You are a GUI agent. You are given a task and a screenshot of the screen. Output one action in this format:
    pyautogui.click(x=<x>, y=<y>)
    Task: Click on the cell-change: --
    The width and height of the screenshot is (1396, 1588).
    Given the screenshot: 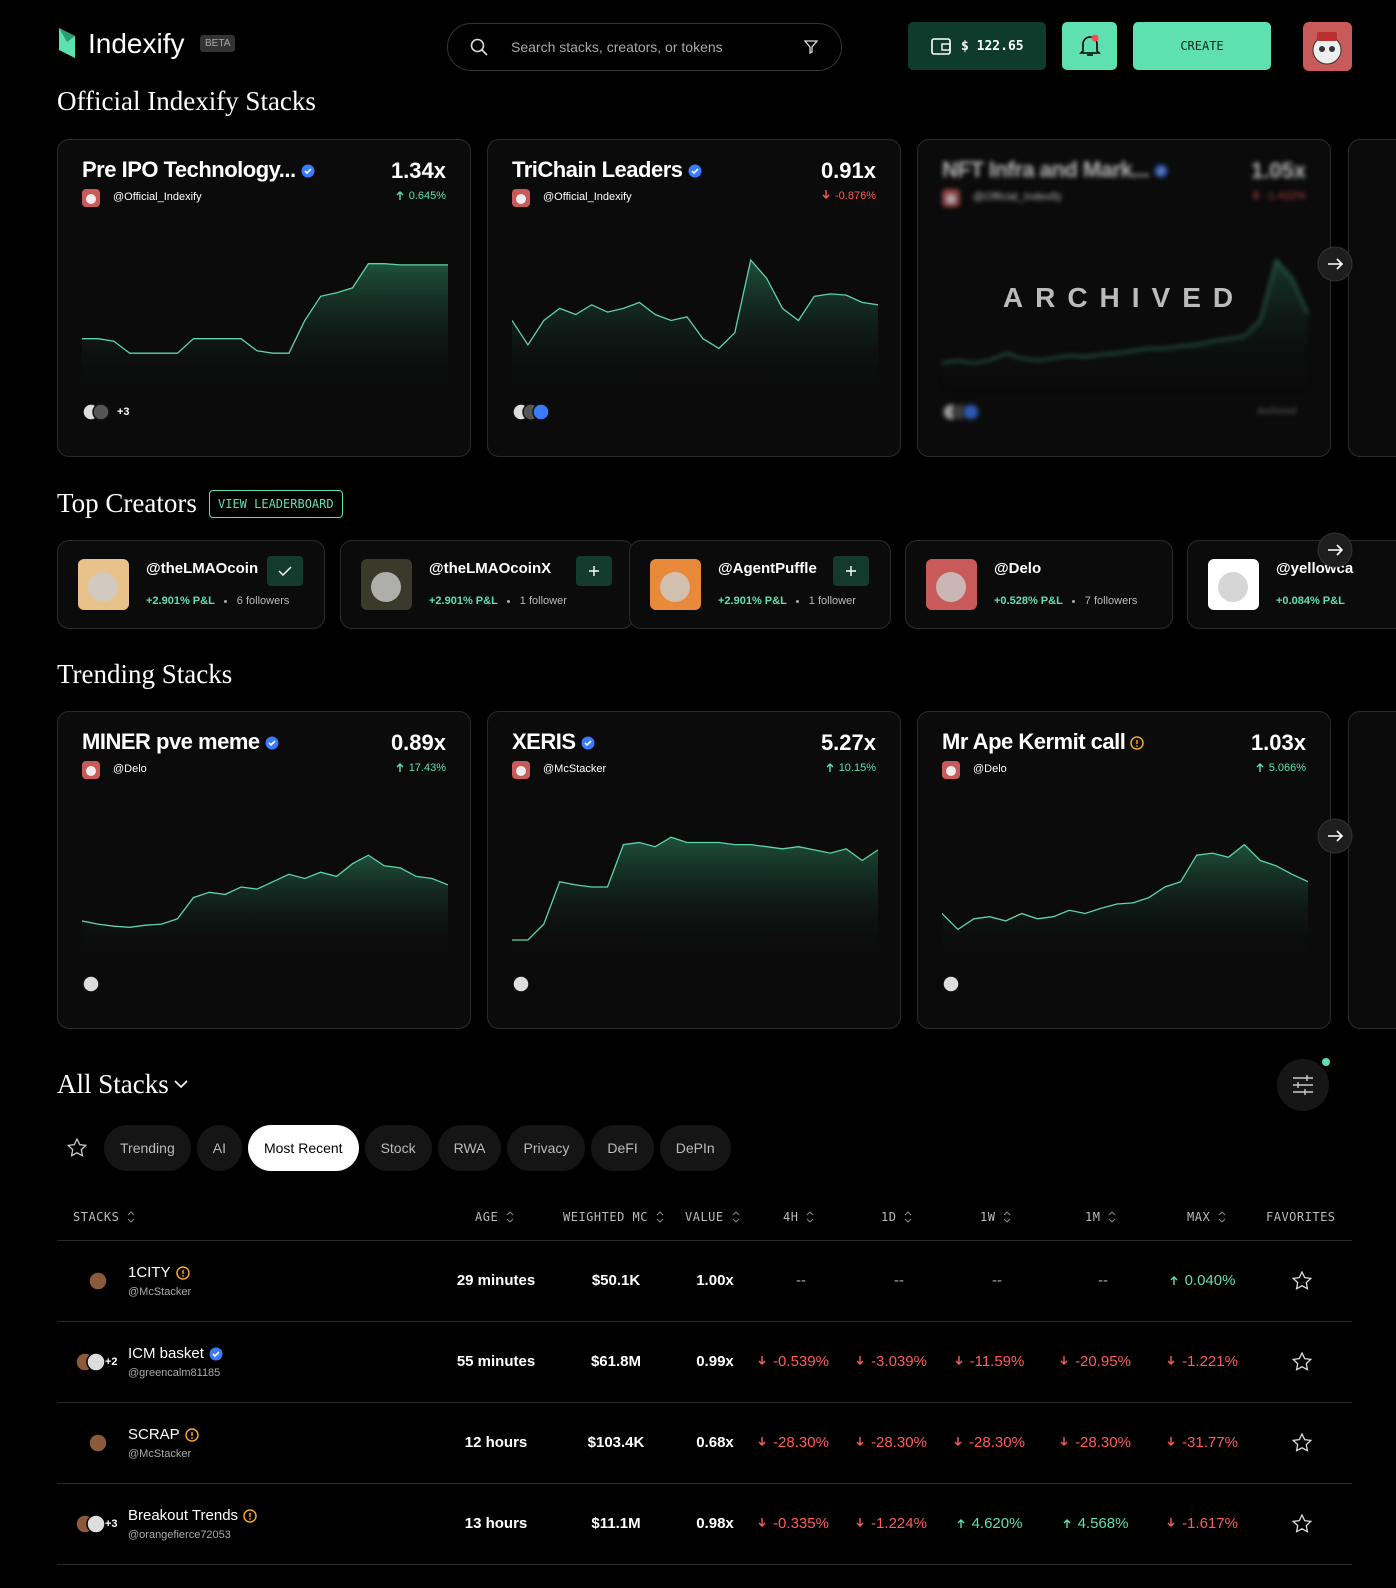 What is the action you would take?
    pyautogui.click(x=899, y=1280)
    